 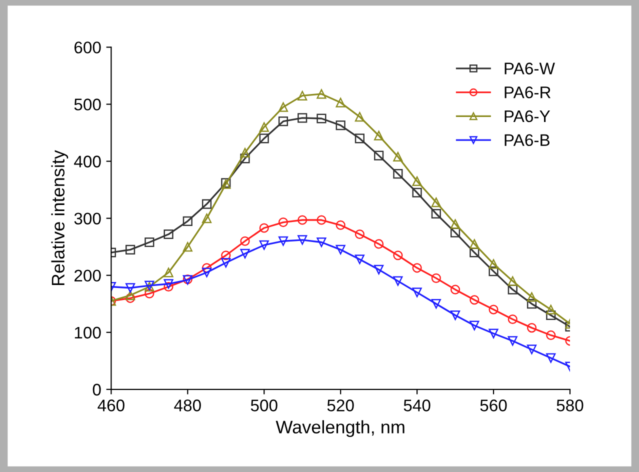 What do you see at coordinates (87, 104) in the screenshot?
I see `y-tick-label: 500` at bounding box center [87, 104].